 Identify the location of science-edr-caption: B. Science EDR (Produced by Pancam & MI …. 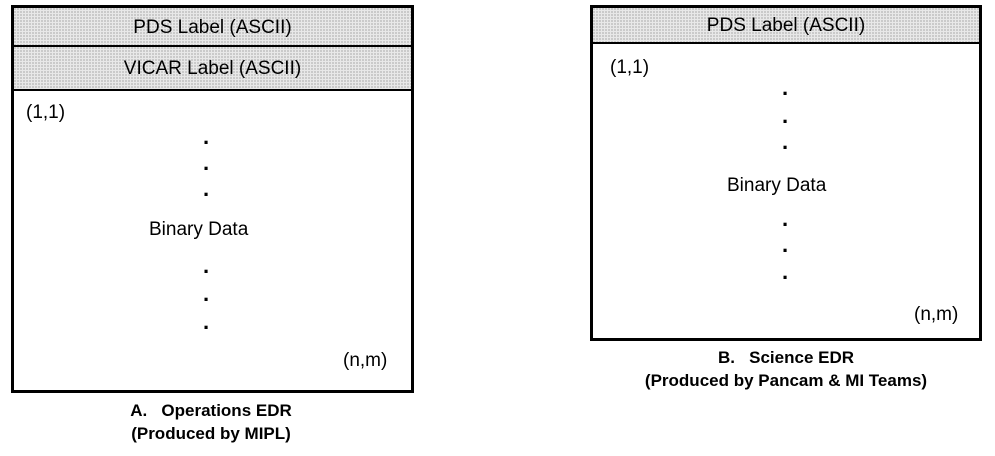
(786, 369).